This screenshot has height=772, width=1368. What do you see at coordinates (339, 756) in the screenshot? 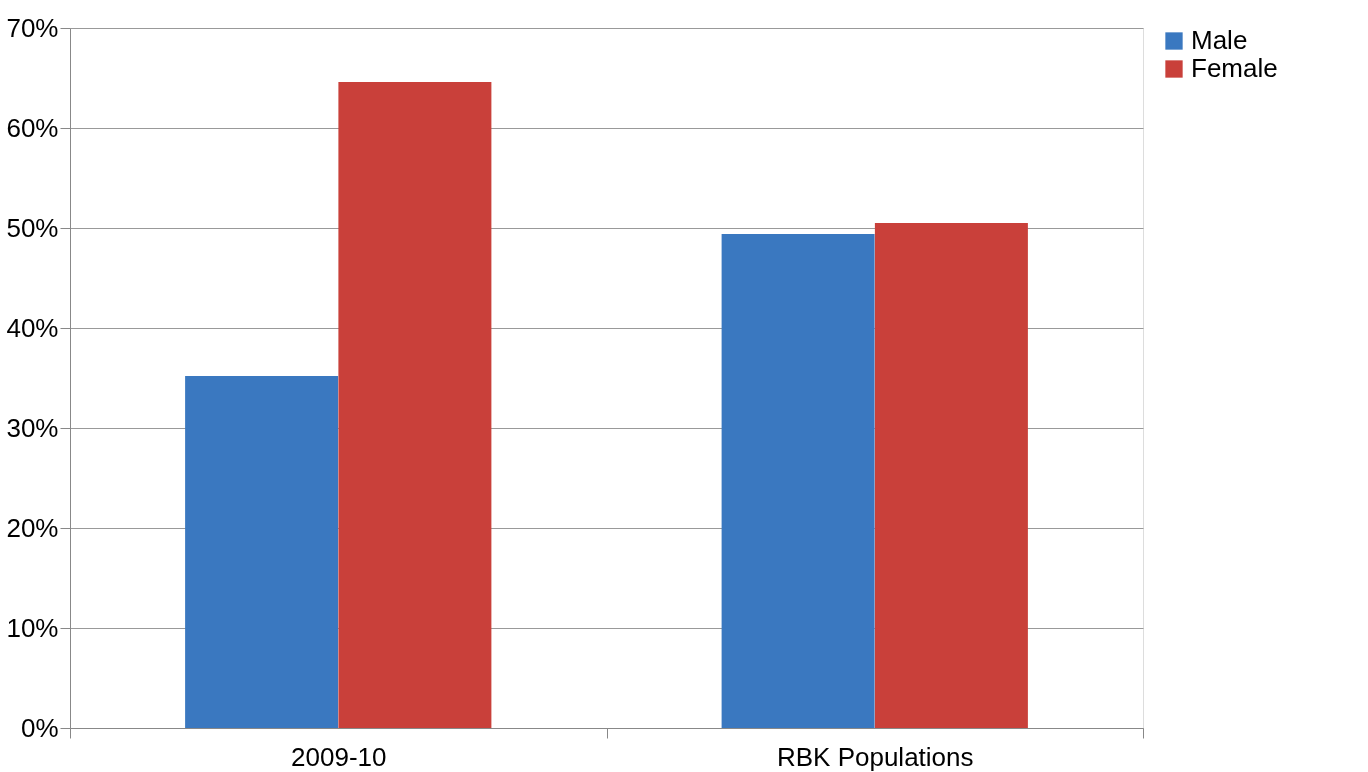
I see `x-tick-label: 2009-10` at bounding box center [339, 756].